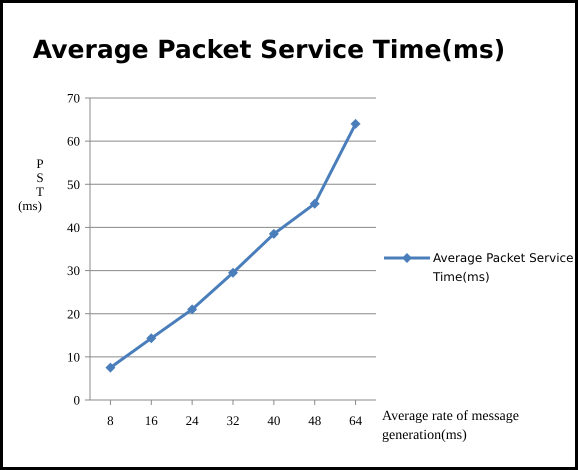 This screenshot has width=578, height=470. I want to click on y-tick-label: 10, so click(73, 356).